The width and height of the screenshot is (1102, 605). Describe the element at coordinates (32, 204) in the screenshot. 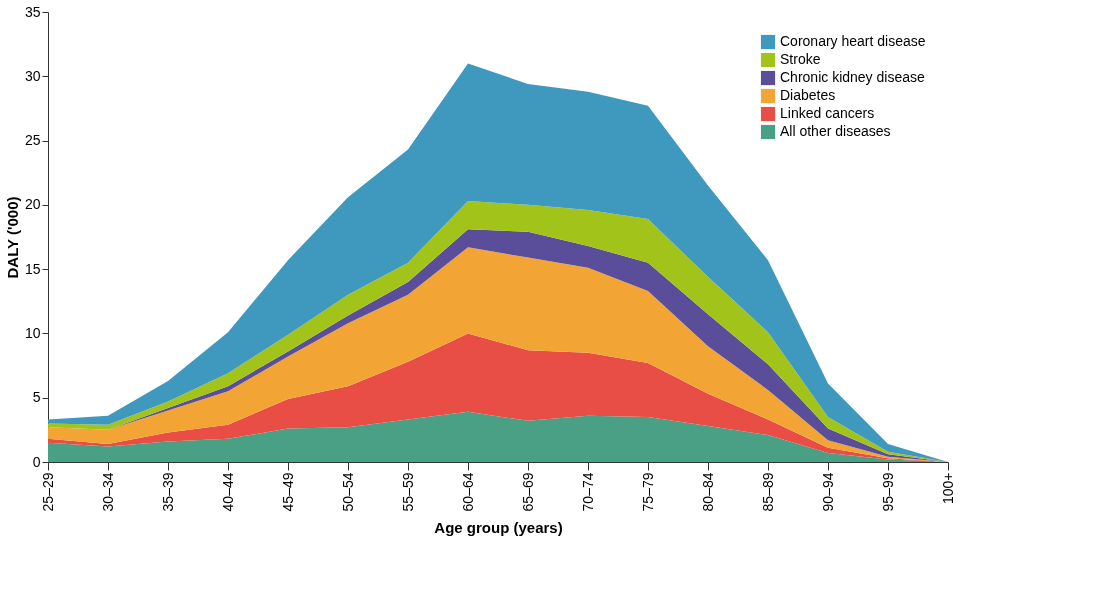

I see `y-tick-label: 20` at that location.